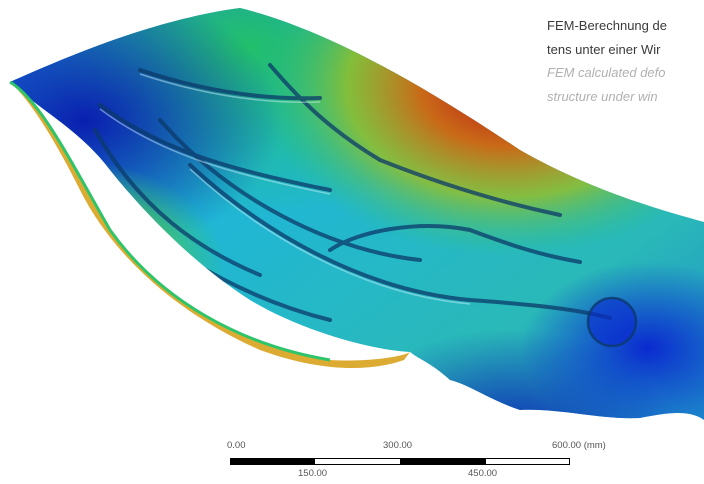 This screenshot has height=484, width=704. Describe the element at coordinates (612, 322) in the screenshot. I see `latch-recess` at that location.